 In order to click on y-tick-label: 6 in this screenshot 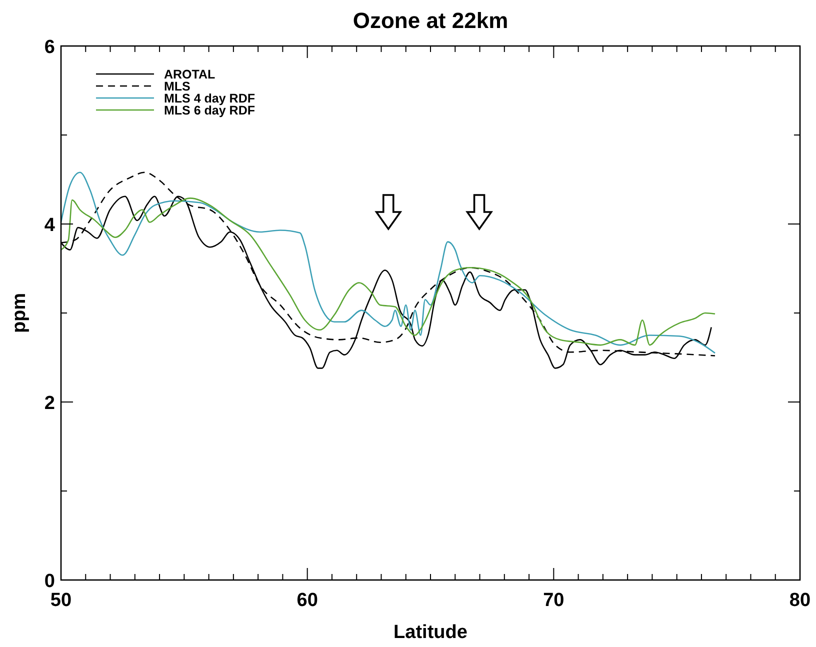, I will do `click(49, 47)`.